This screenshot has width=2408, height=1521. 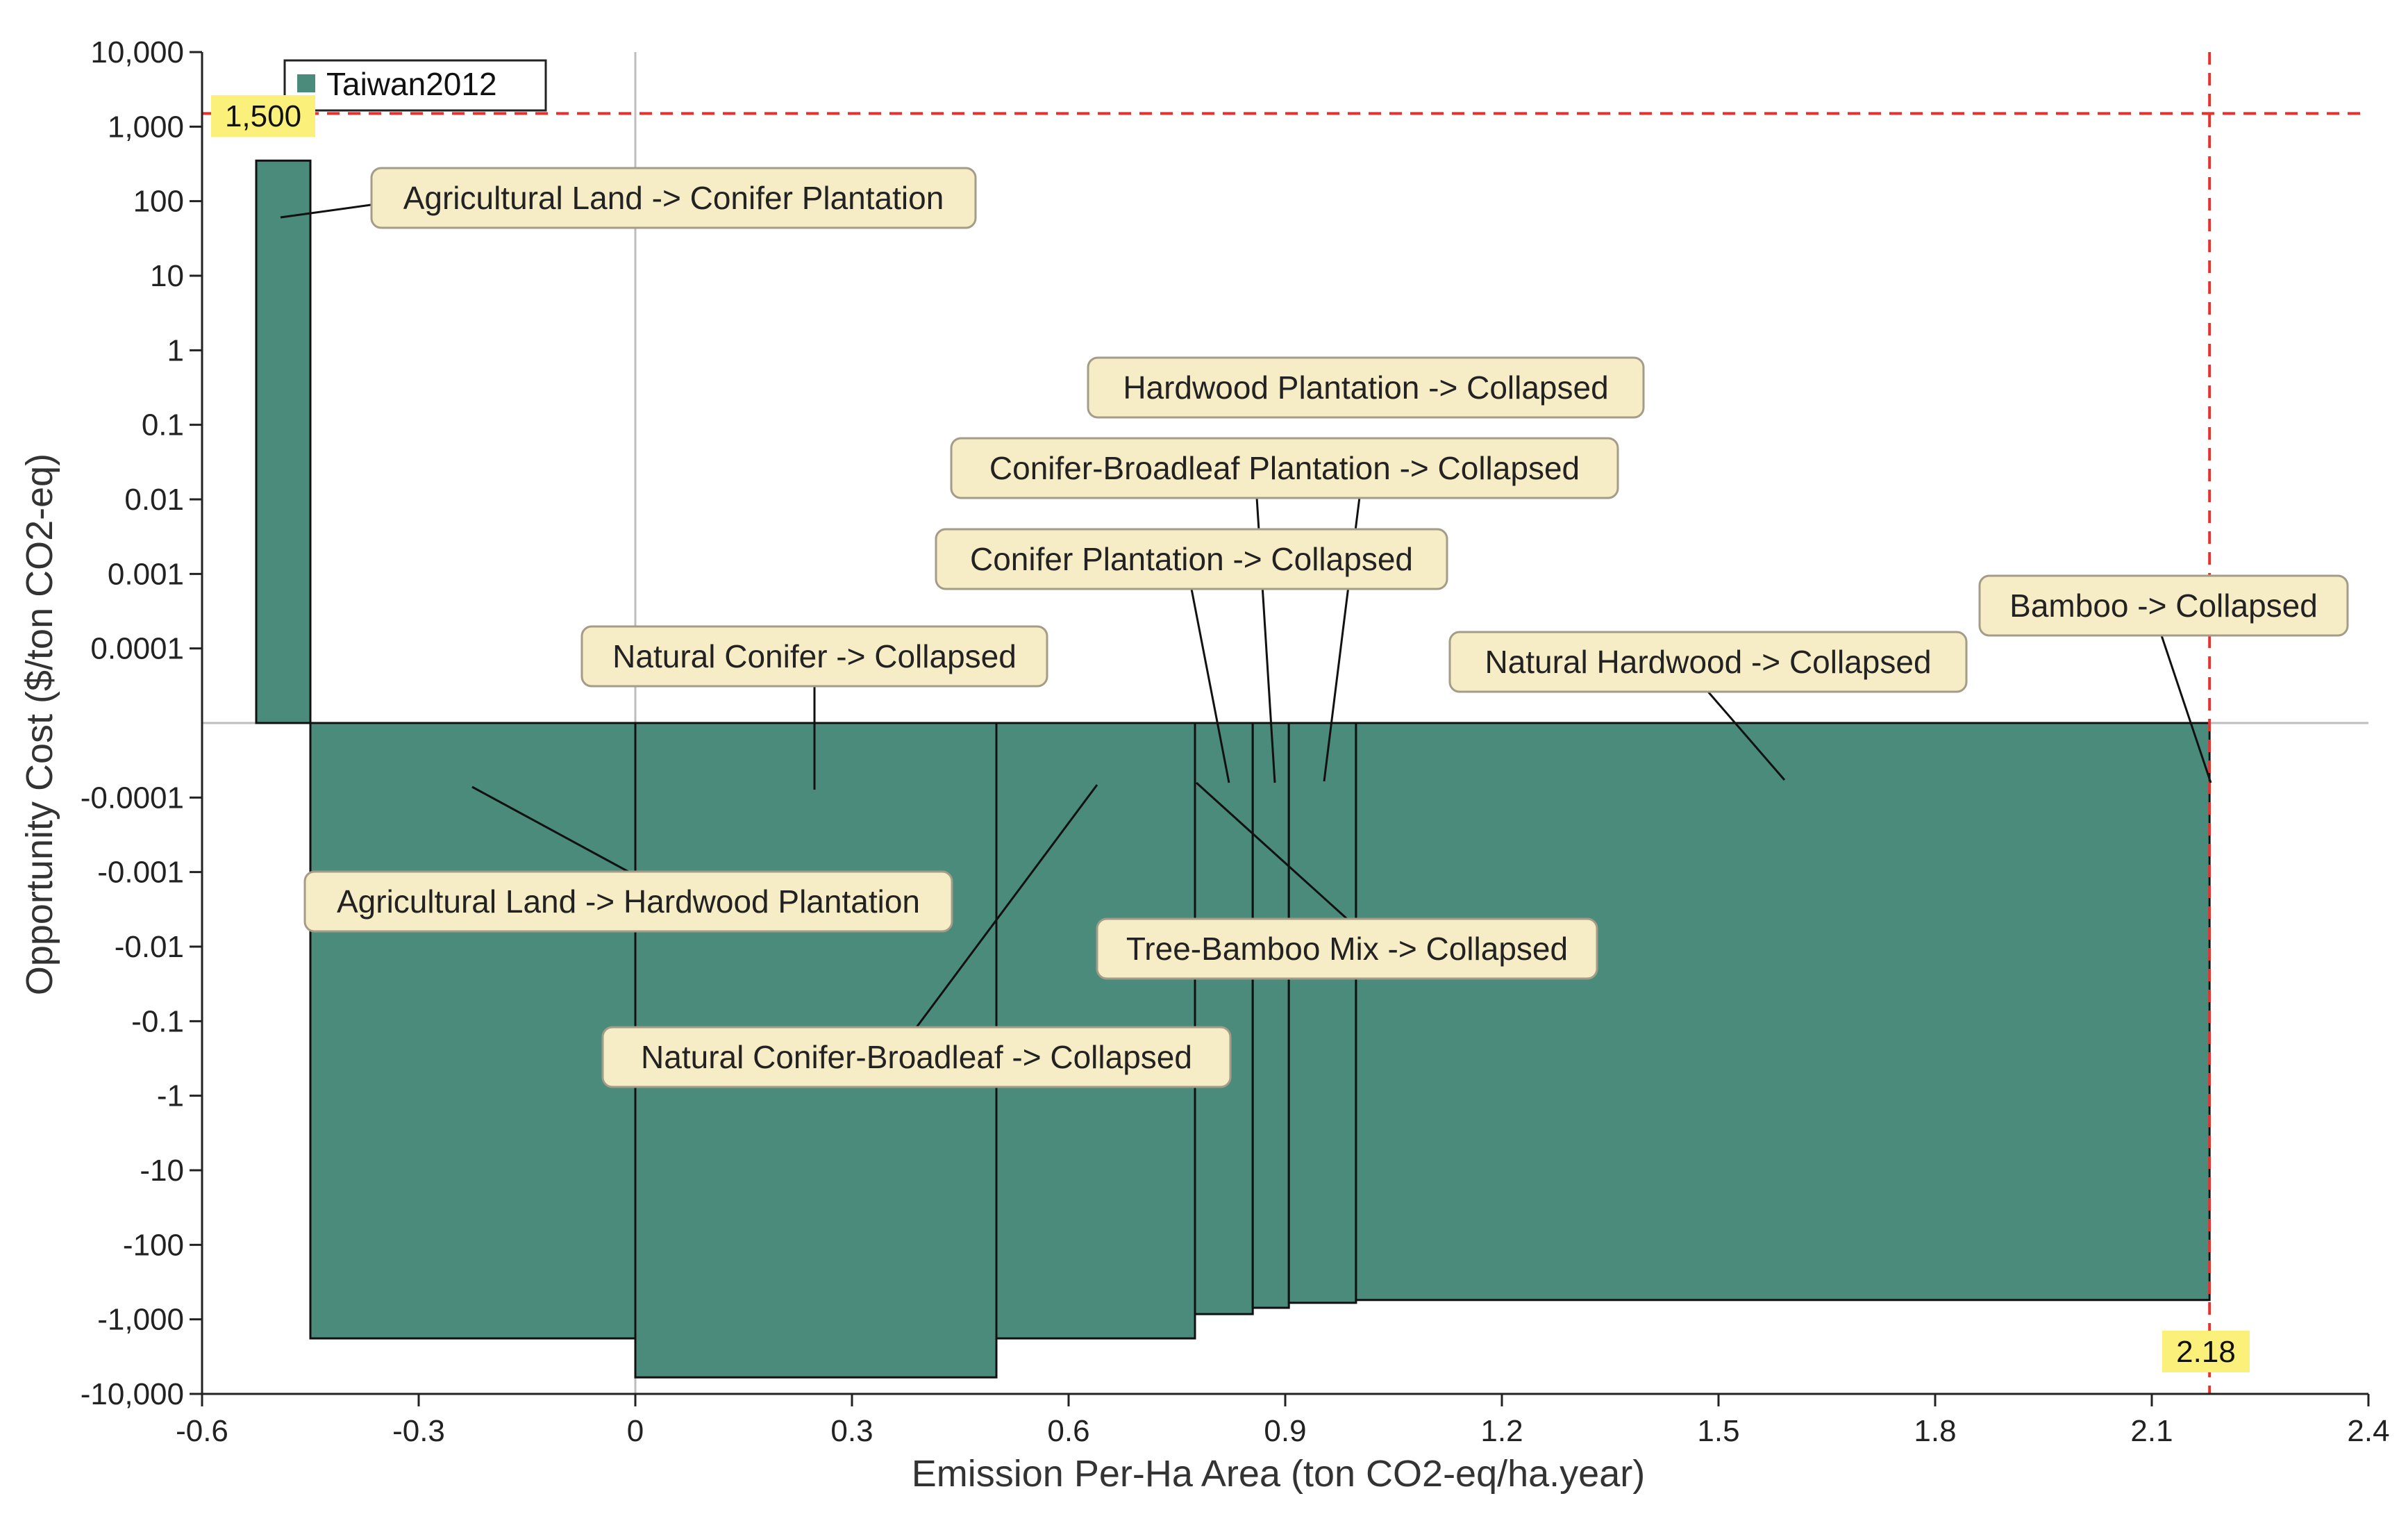 What do you see at coordinates (137, 52) in the screenshot?
I see `y-tick-label: 10,000` at bounding box center [137, 52].